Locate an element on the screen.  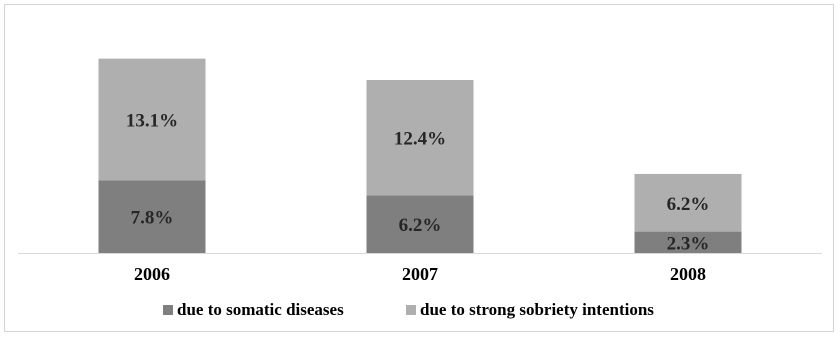
x-tick-label-2008: 2008 is located at coordinates (688, 274).